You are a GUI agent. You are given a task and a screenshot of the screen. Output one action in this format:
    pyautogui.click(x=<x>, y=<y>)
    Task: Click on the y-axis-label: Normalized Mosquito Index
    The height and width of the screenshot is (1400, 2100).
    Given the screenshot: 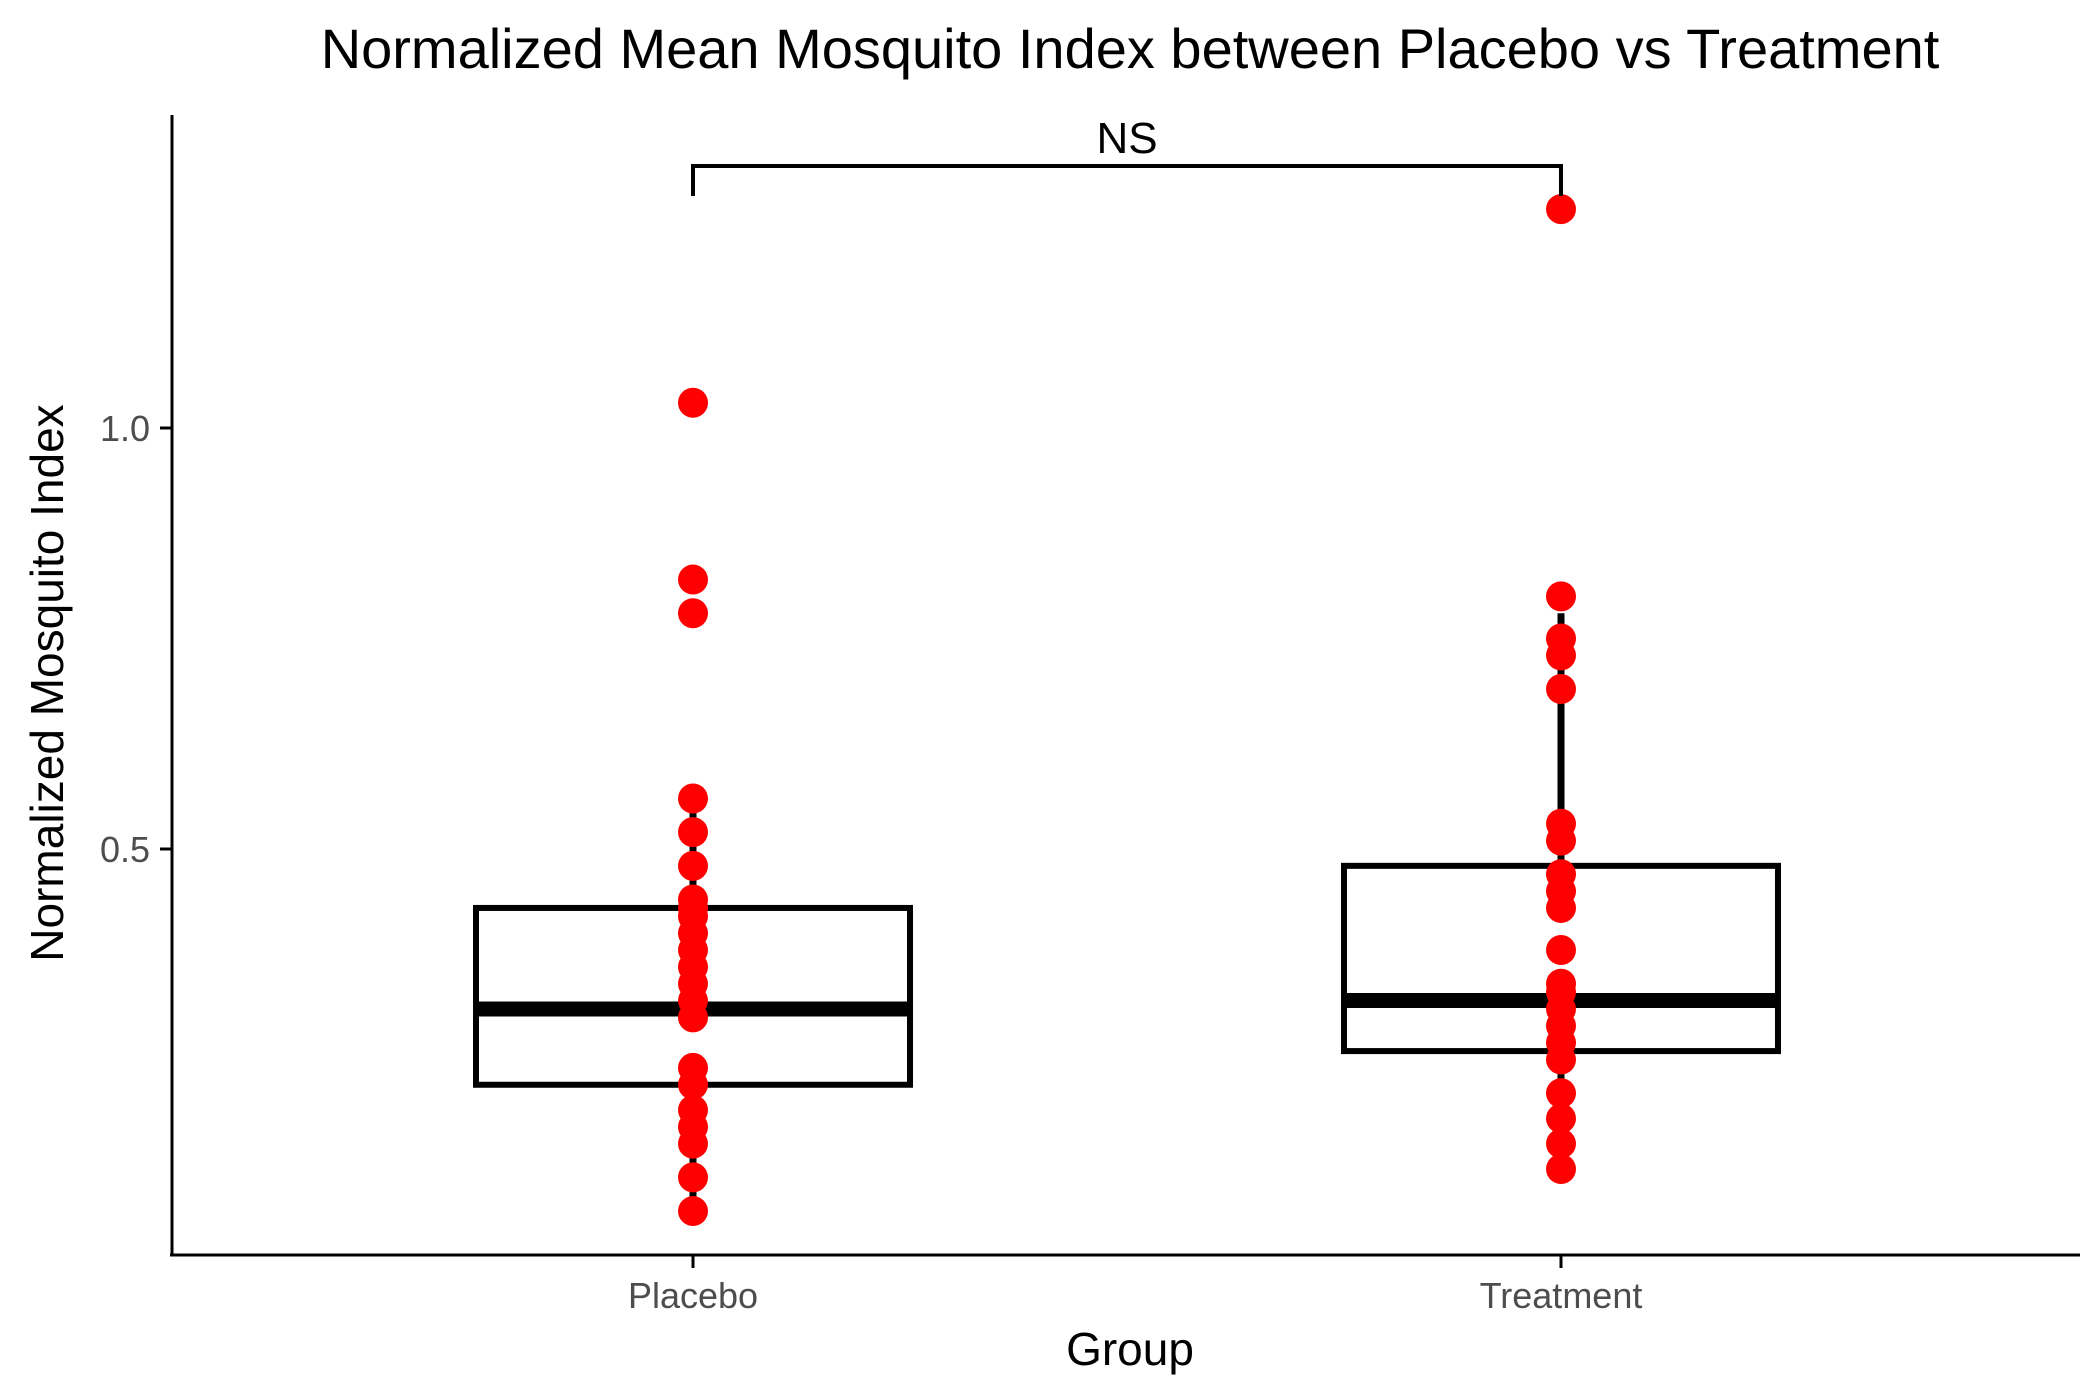 What is the action you would take?
    pyautogui.click(x=47, y=682)
    